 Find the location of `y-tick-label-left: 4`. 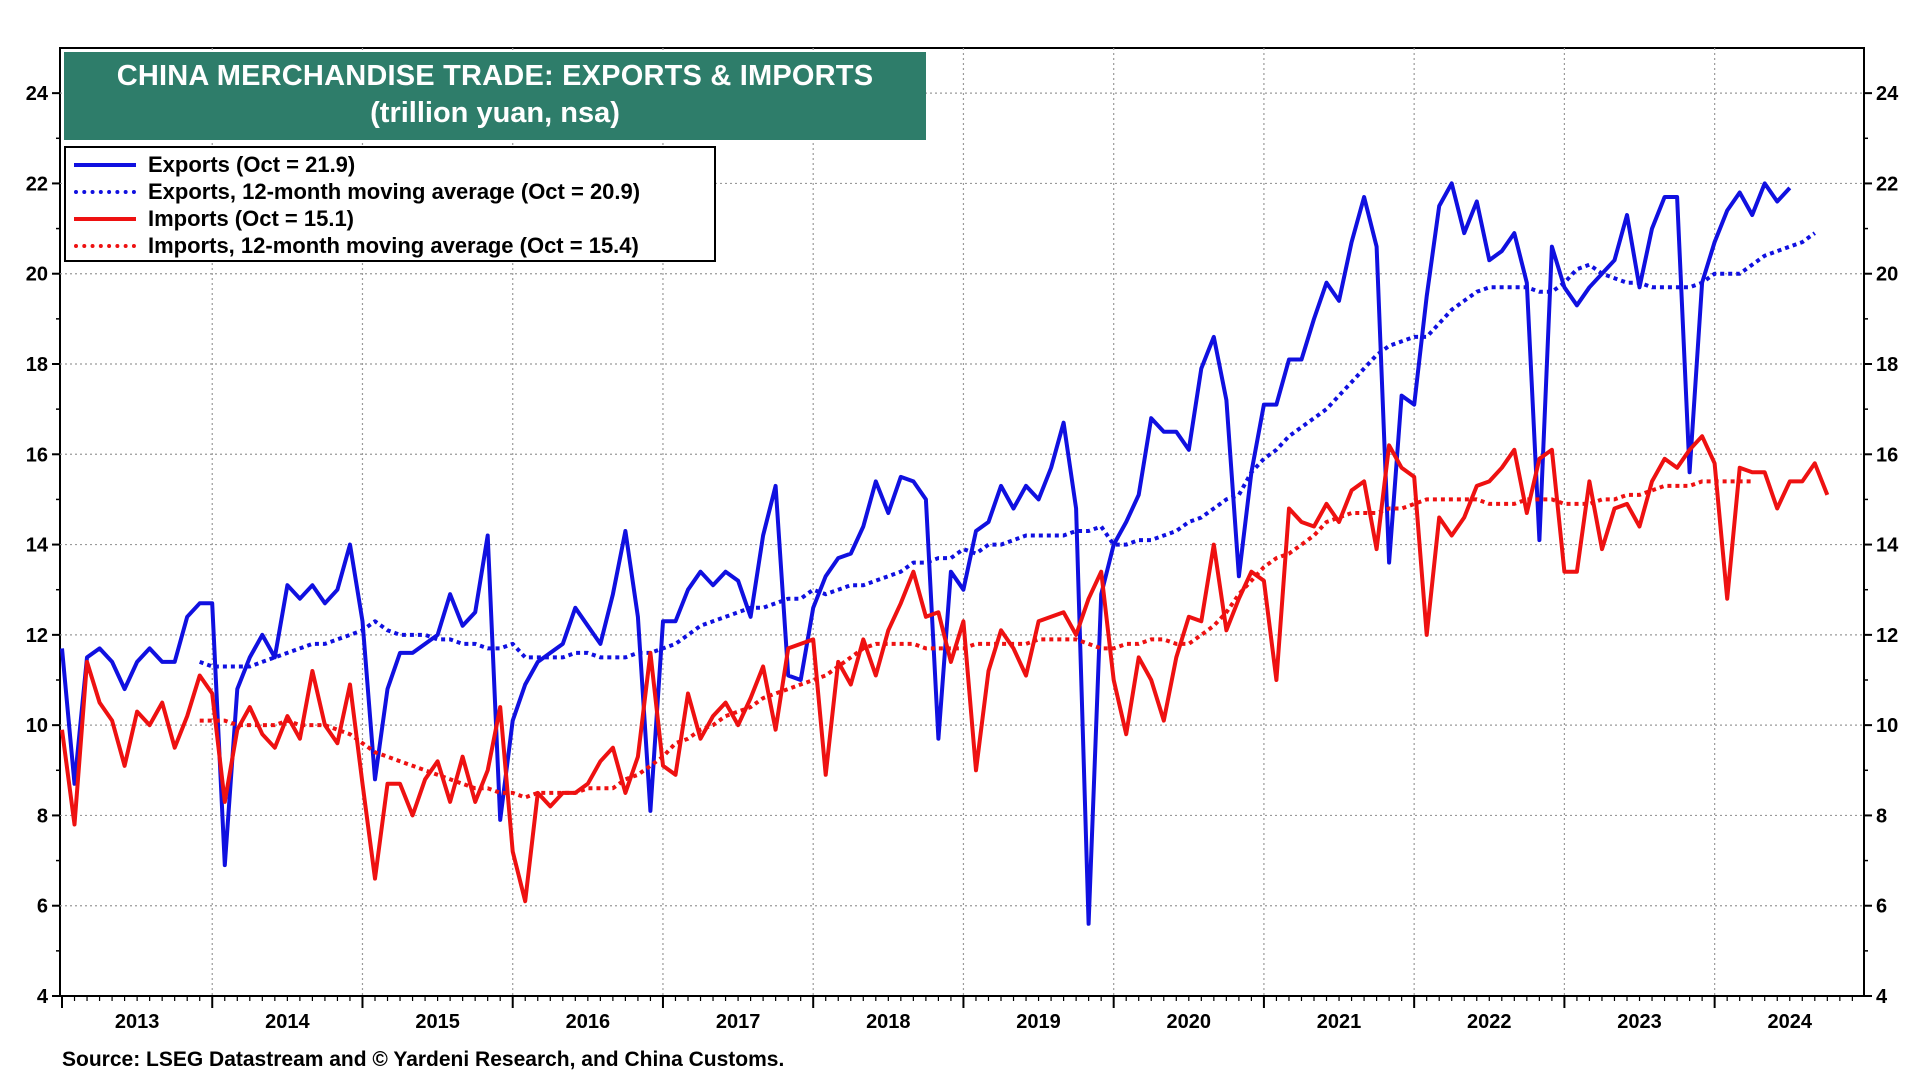

y-tick-label-left: 4 is located at coordinates (43, 997).